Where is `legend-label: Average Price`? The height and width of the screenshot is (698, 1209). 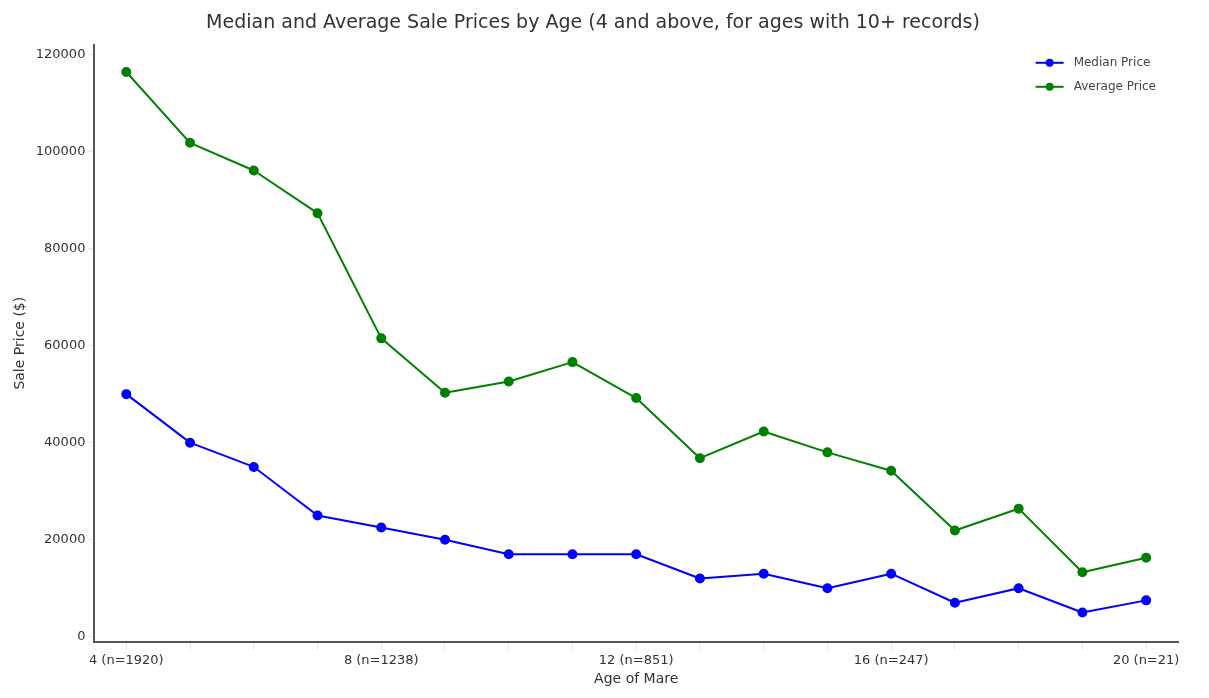
legend-label: Average Price is located at coordinates (1115, 85).